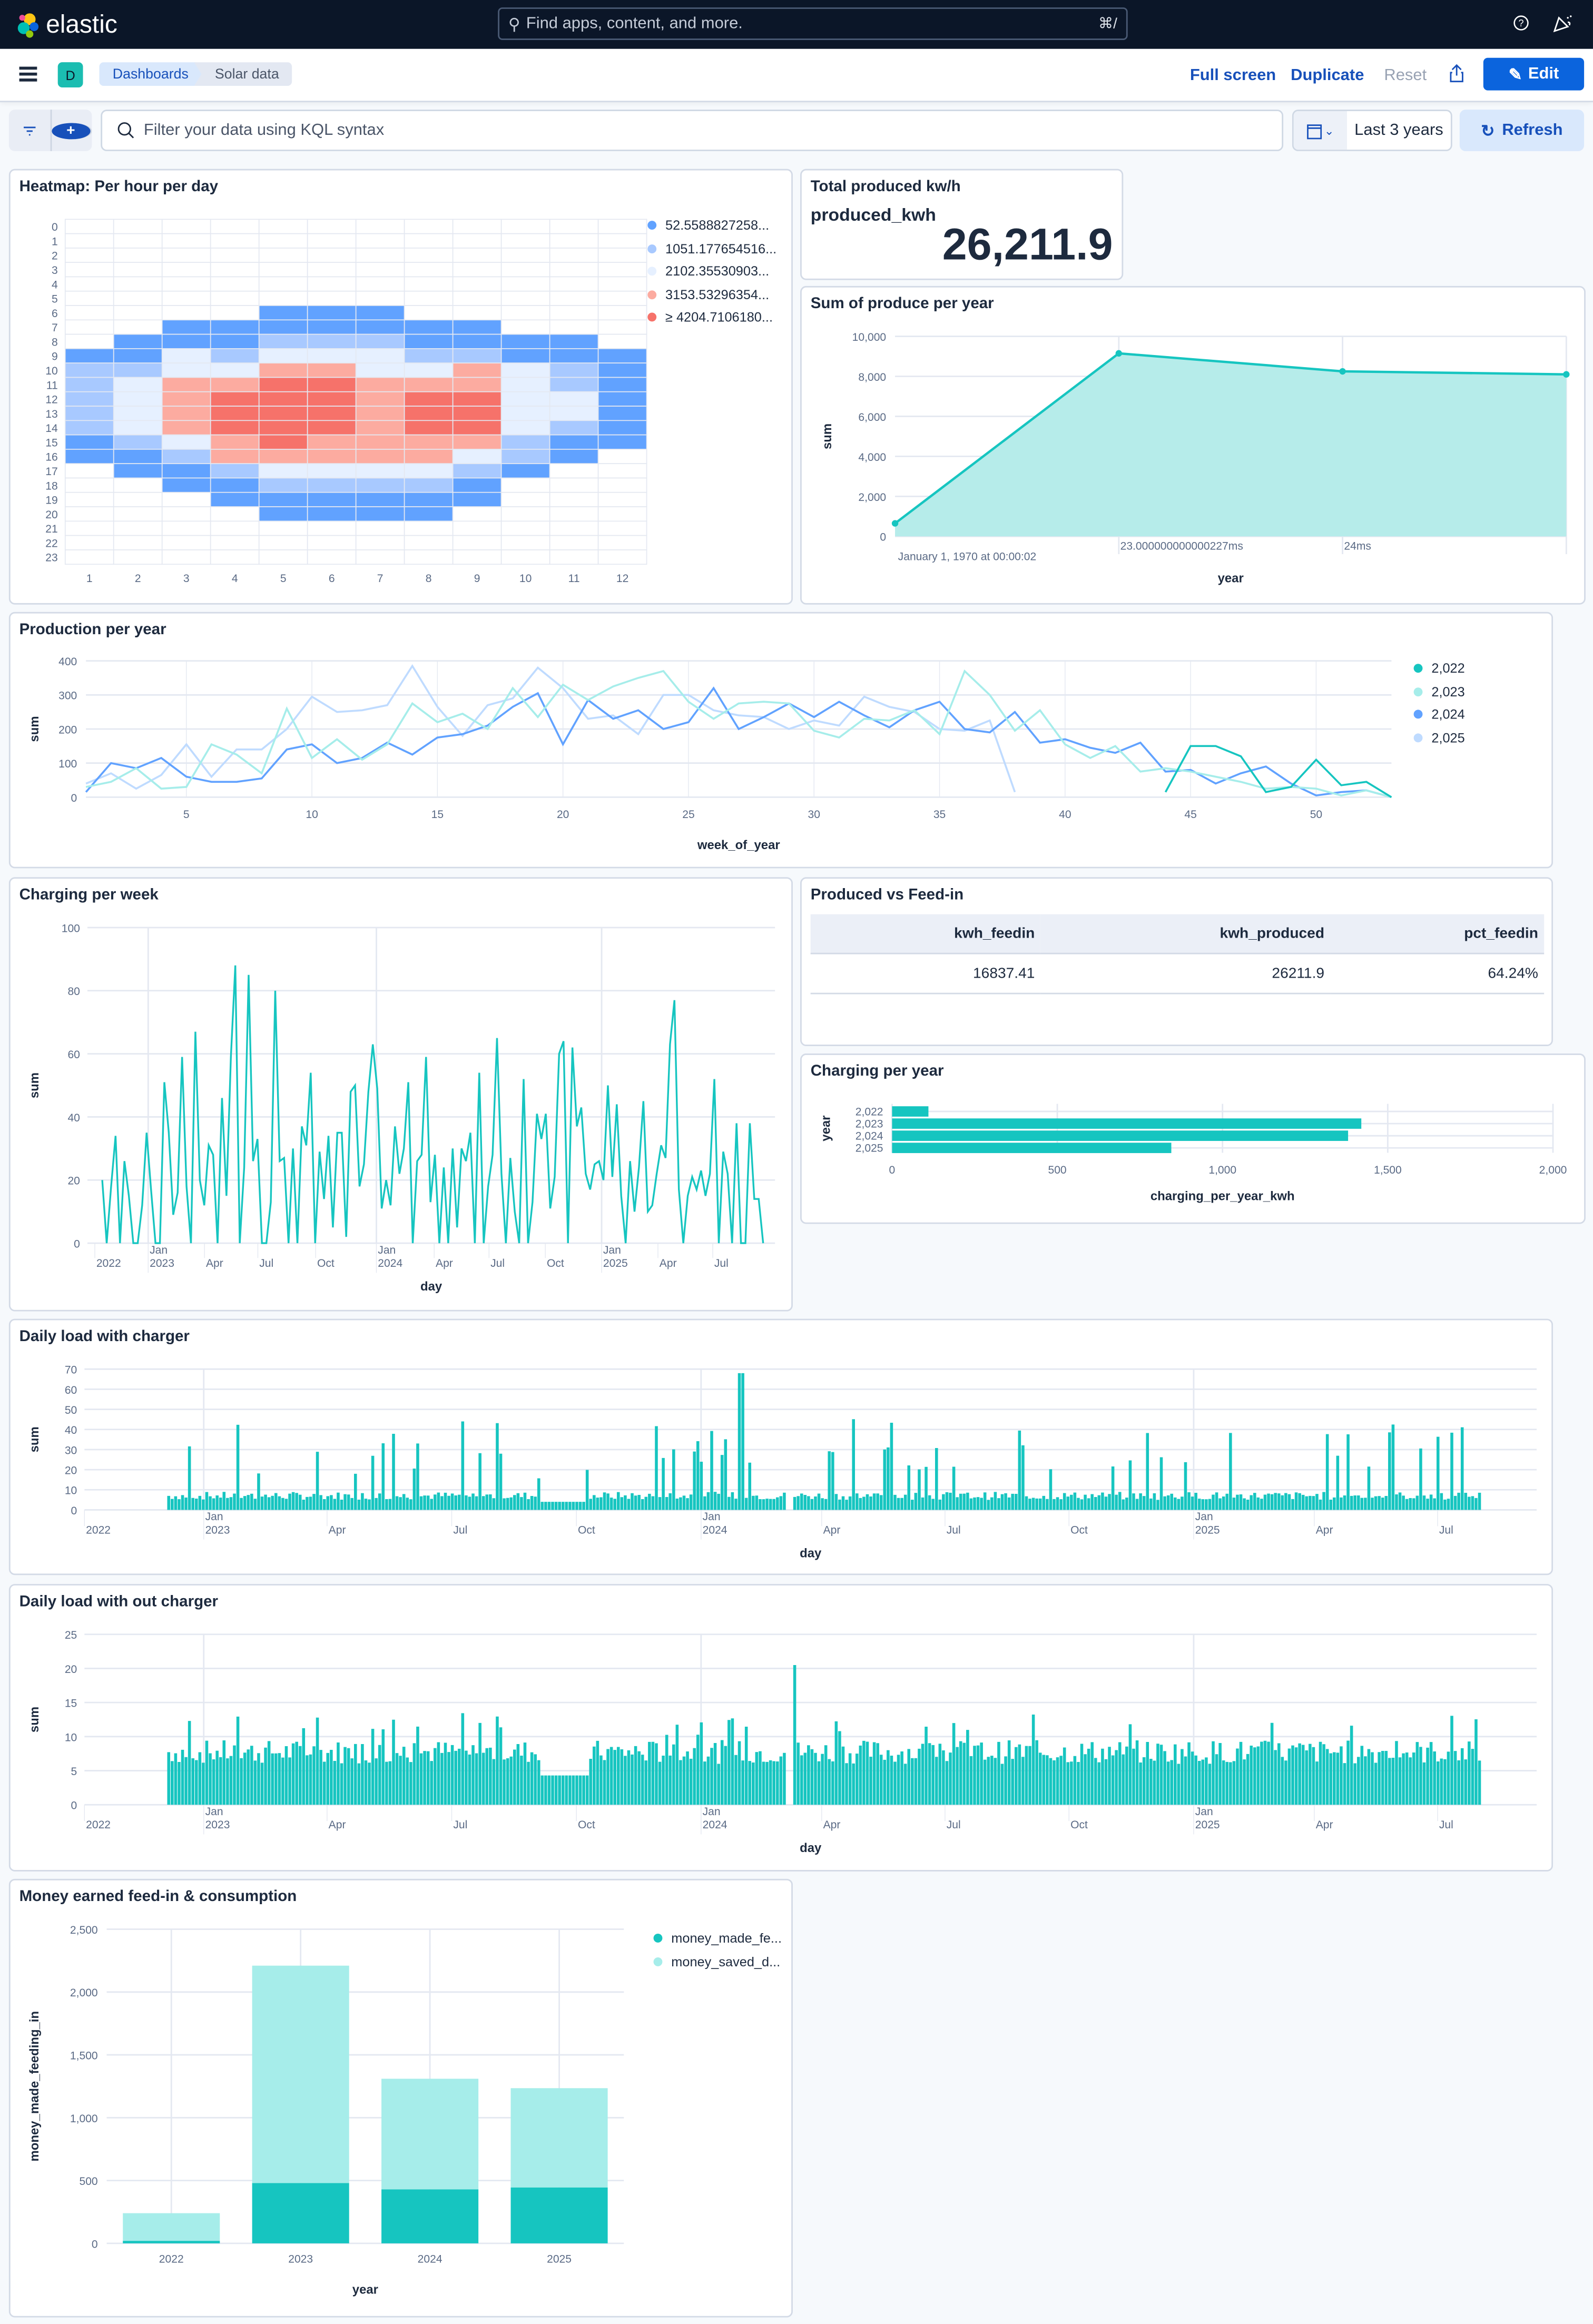  I want to click on breadcrumb-dashboards: Dashboards, so click(151, 74).